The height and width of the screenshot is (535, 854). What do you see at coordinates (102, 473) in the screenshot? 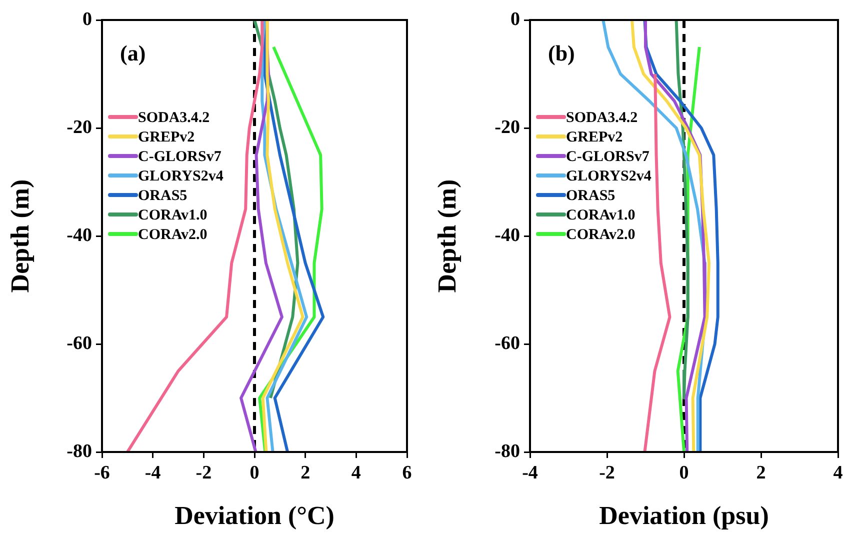
I see `x-tick-label: -6` at bounding box center [102, 473].